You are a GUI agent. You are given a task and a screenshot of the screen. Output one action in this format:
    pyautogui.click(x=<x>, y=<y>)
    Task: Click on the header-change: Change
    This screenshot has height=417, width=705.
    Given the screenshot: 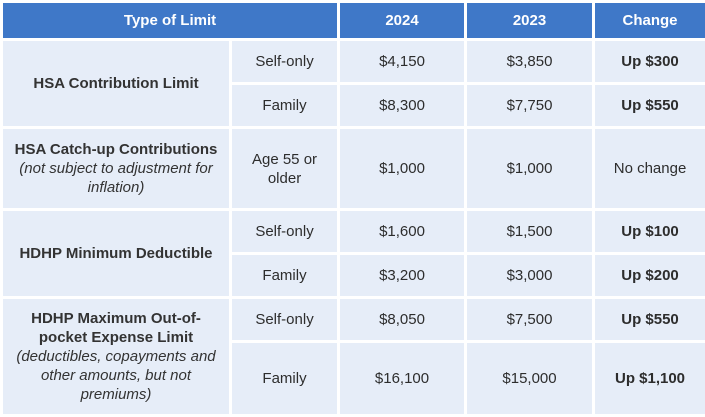 What is the action you would take?
    pyautogui.click(x=649, y=21)
    